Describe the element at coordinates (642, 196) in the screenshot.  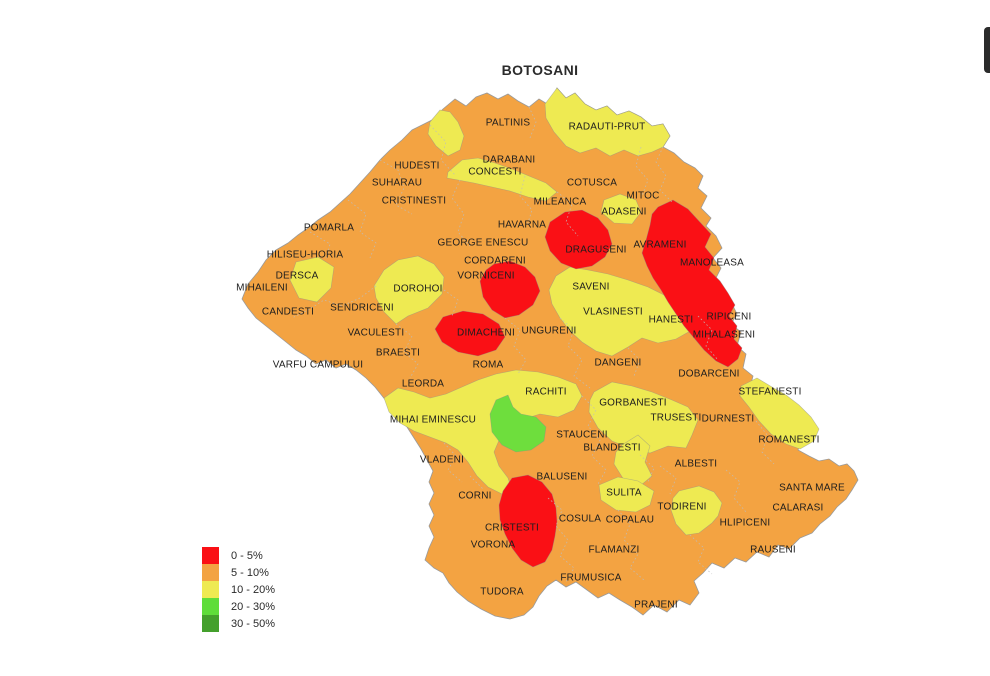
I see `region-label-mitoc: MITOC` at that location.